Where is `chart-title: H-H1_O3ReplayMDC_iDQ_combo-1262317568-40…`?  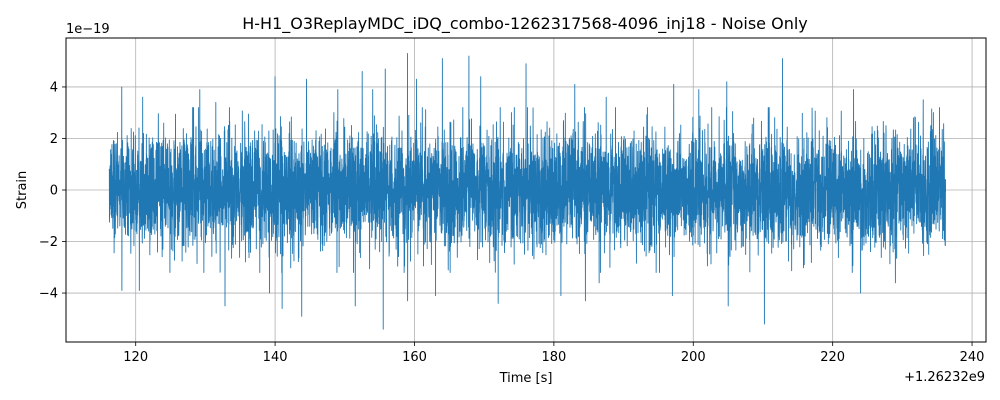
chart-title: H-H1_O3ReplayMDC_iDQ_combo-1262317568-40… is located at coordinates (525, 24).